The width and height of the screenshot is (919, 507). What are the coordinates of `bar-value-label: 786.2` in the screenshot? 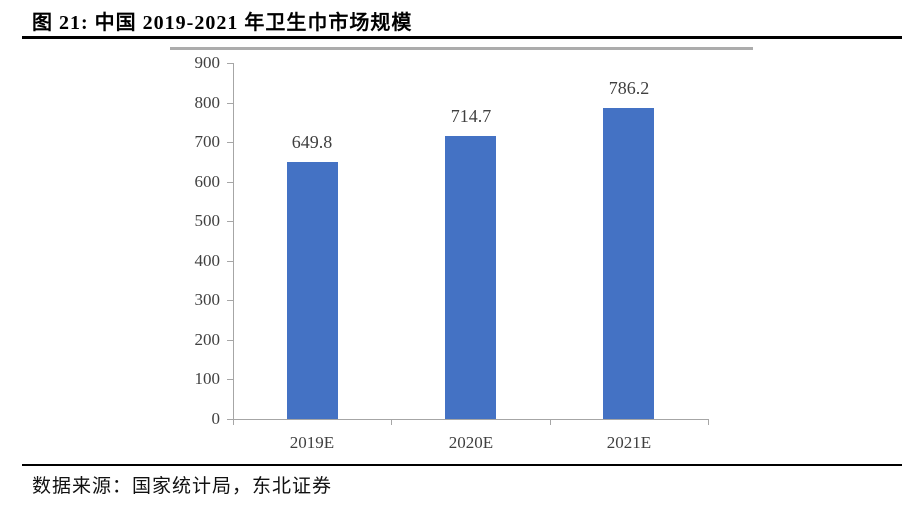 It's located at (629, 88).